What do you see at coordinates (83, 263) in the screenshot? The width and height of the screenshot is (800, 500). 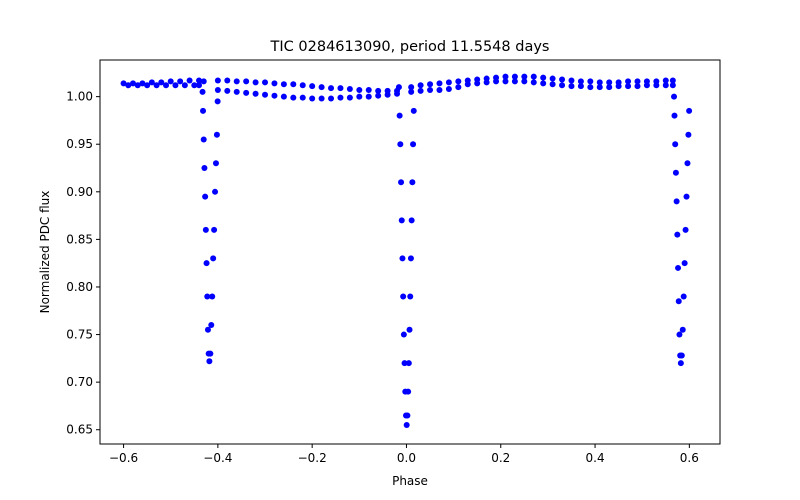 I see `y-axis-ticks: 0.65 0.70 0.75 0.80 0.85 0.90 0.95 1.00` at bounding box center [83, 263].